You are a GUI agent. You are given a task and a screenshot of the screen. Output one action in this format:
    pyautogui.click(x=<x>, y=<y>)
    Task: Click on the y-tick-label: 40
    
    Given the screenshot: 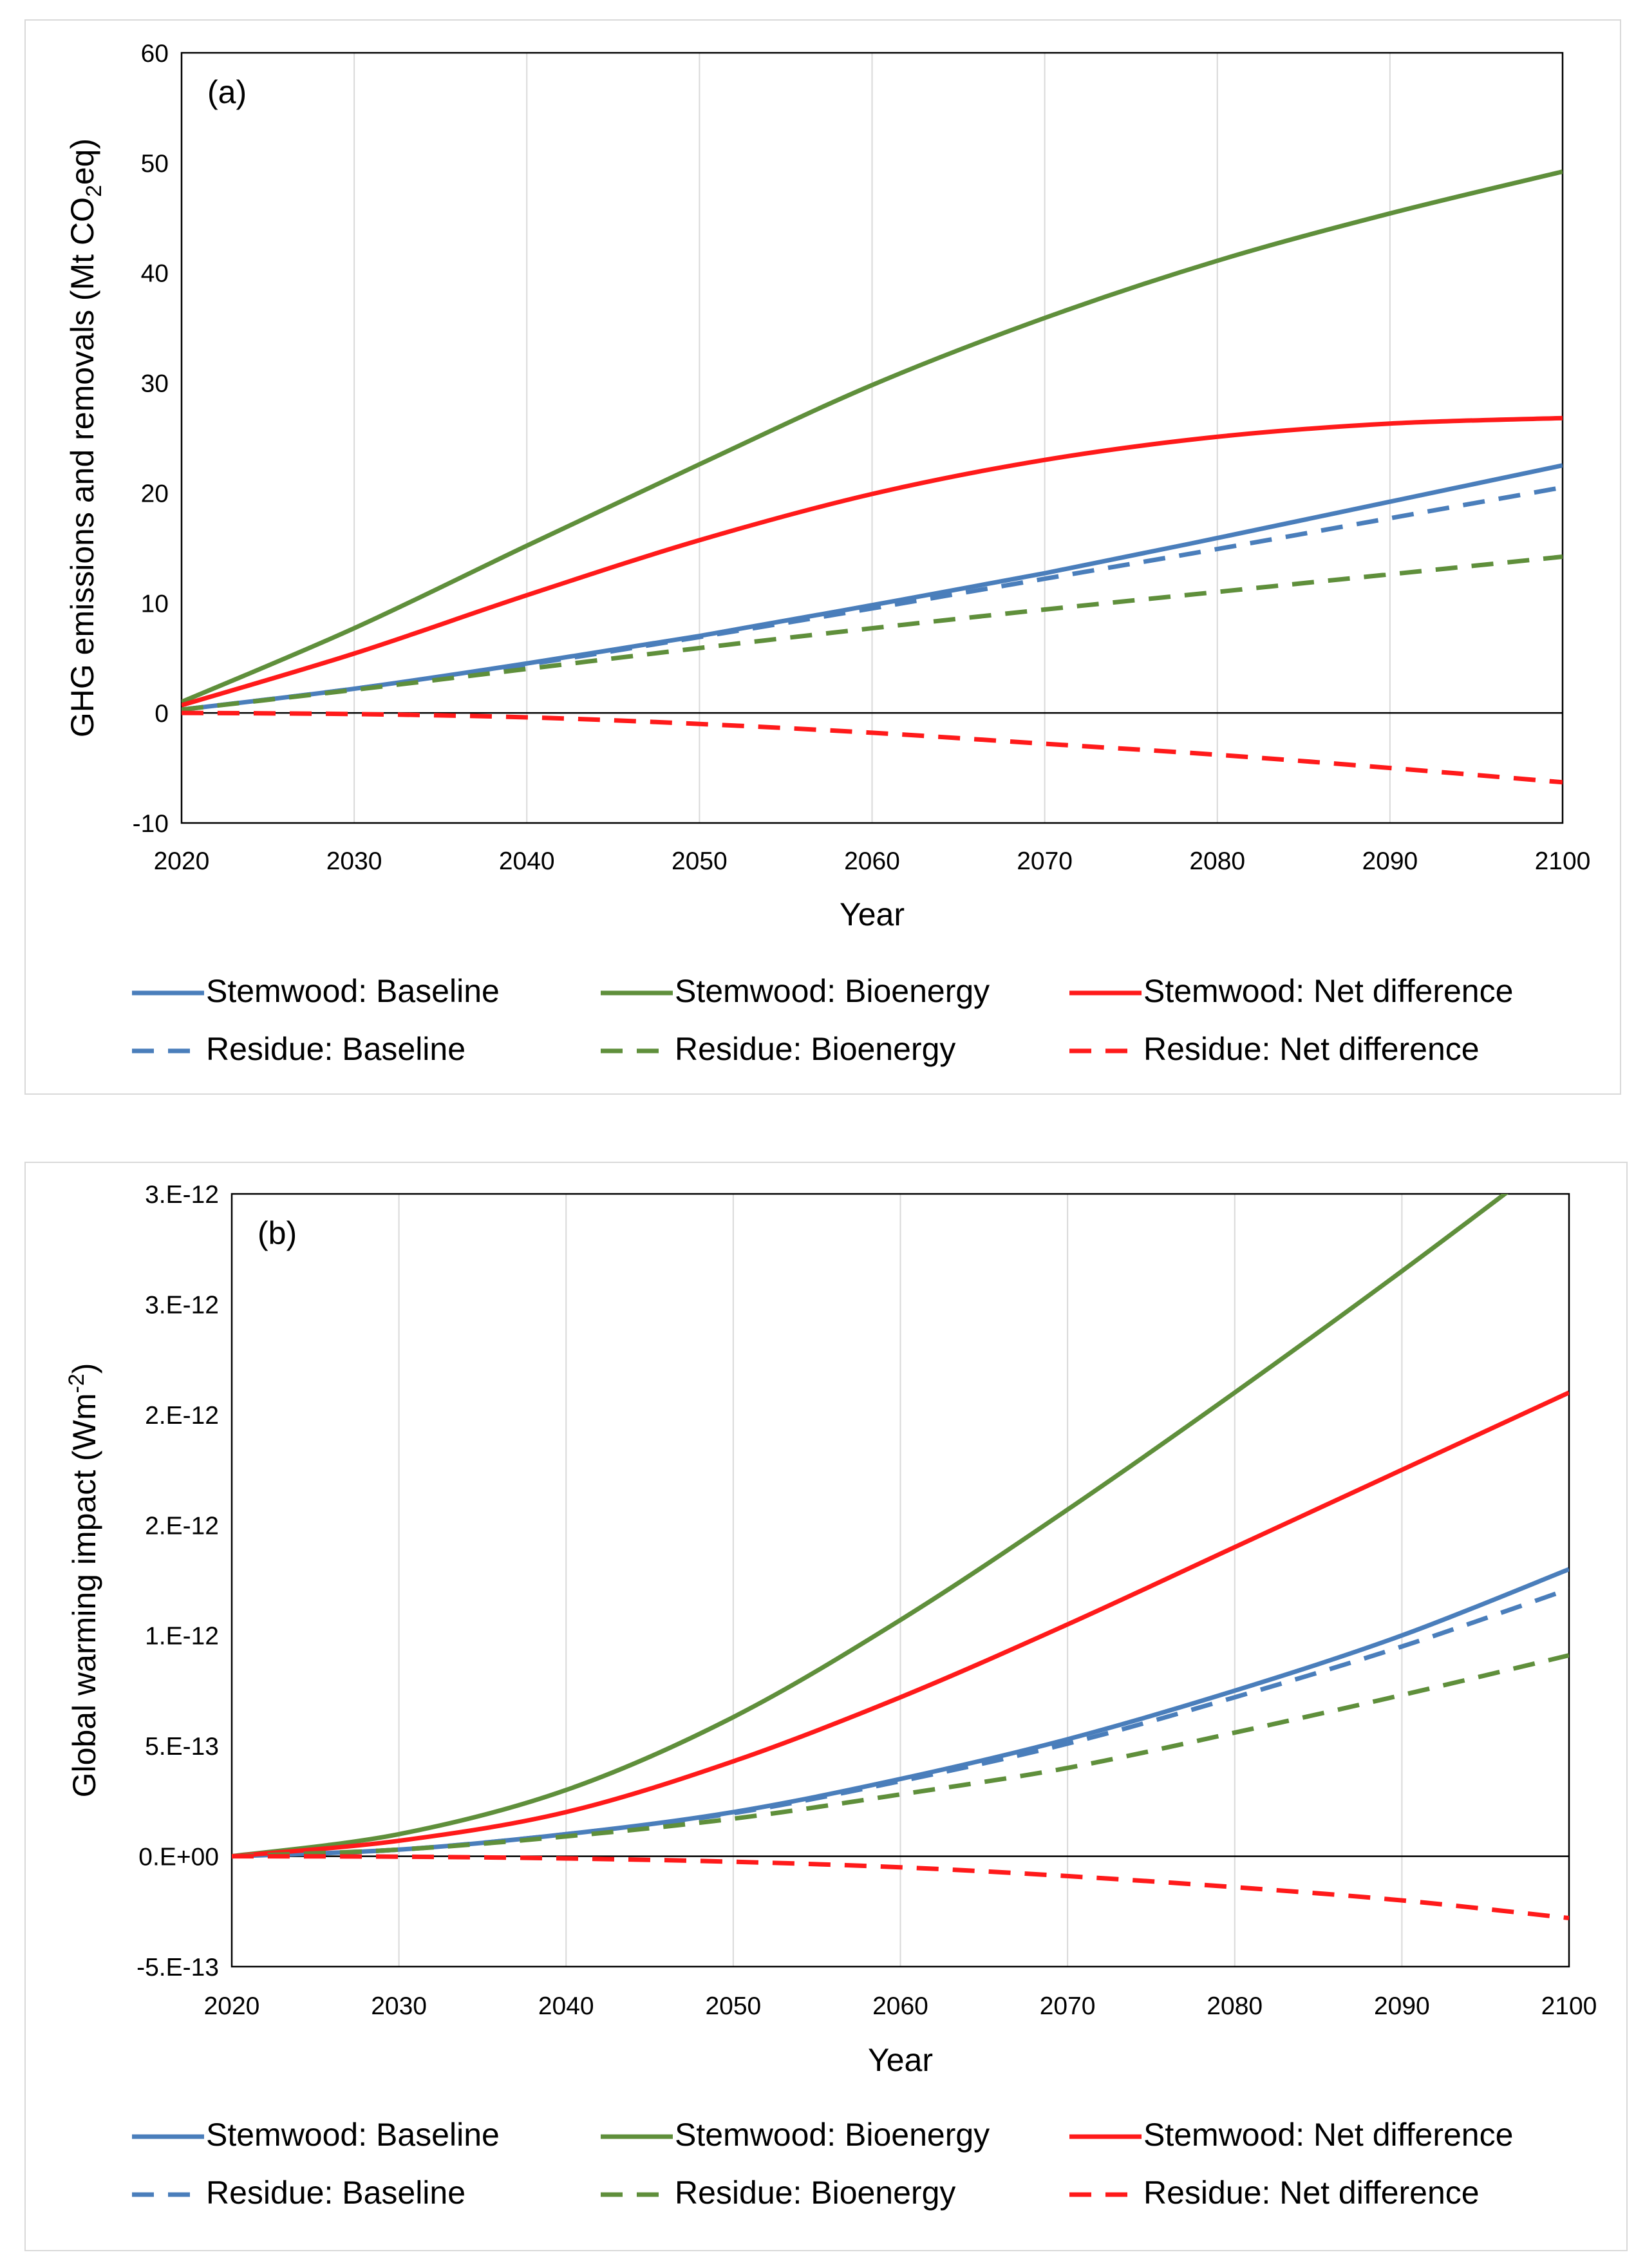 What is the action you would take?
    pyautogui.click(x=155, y=274)
    